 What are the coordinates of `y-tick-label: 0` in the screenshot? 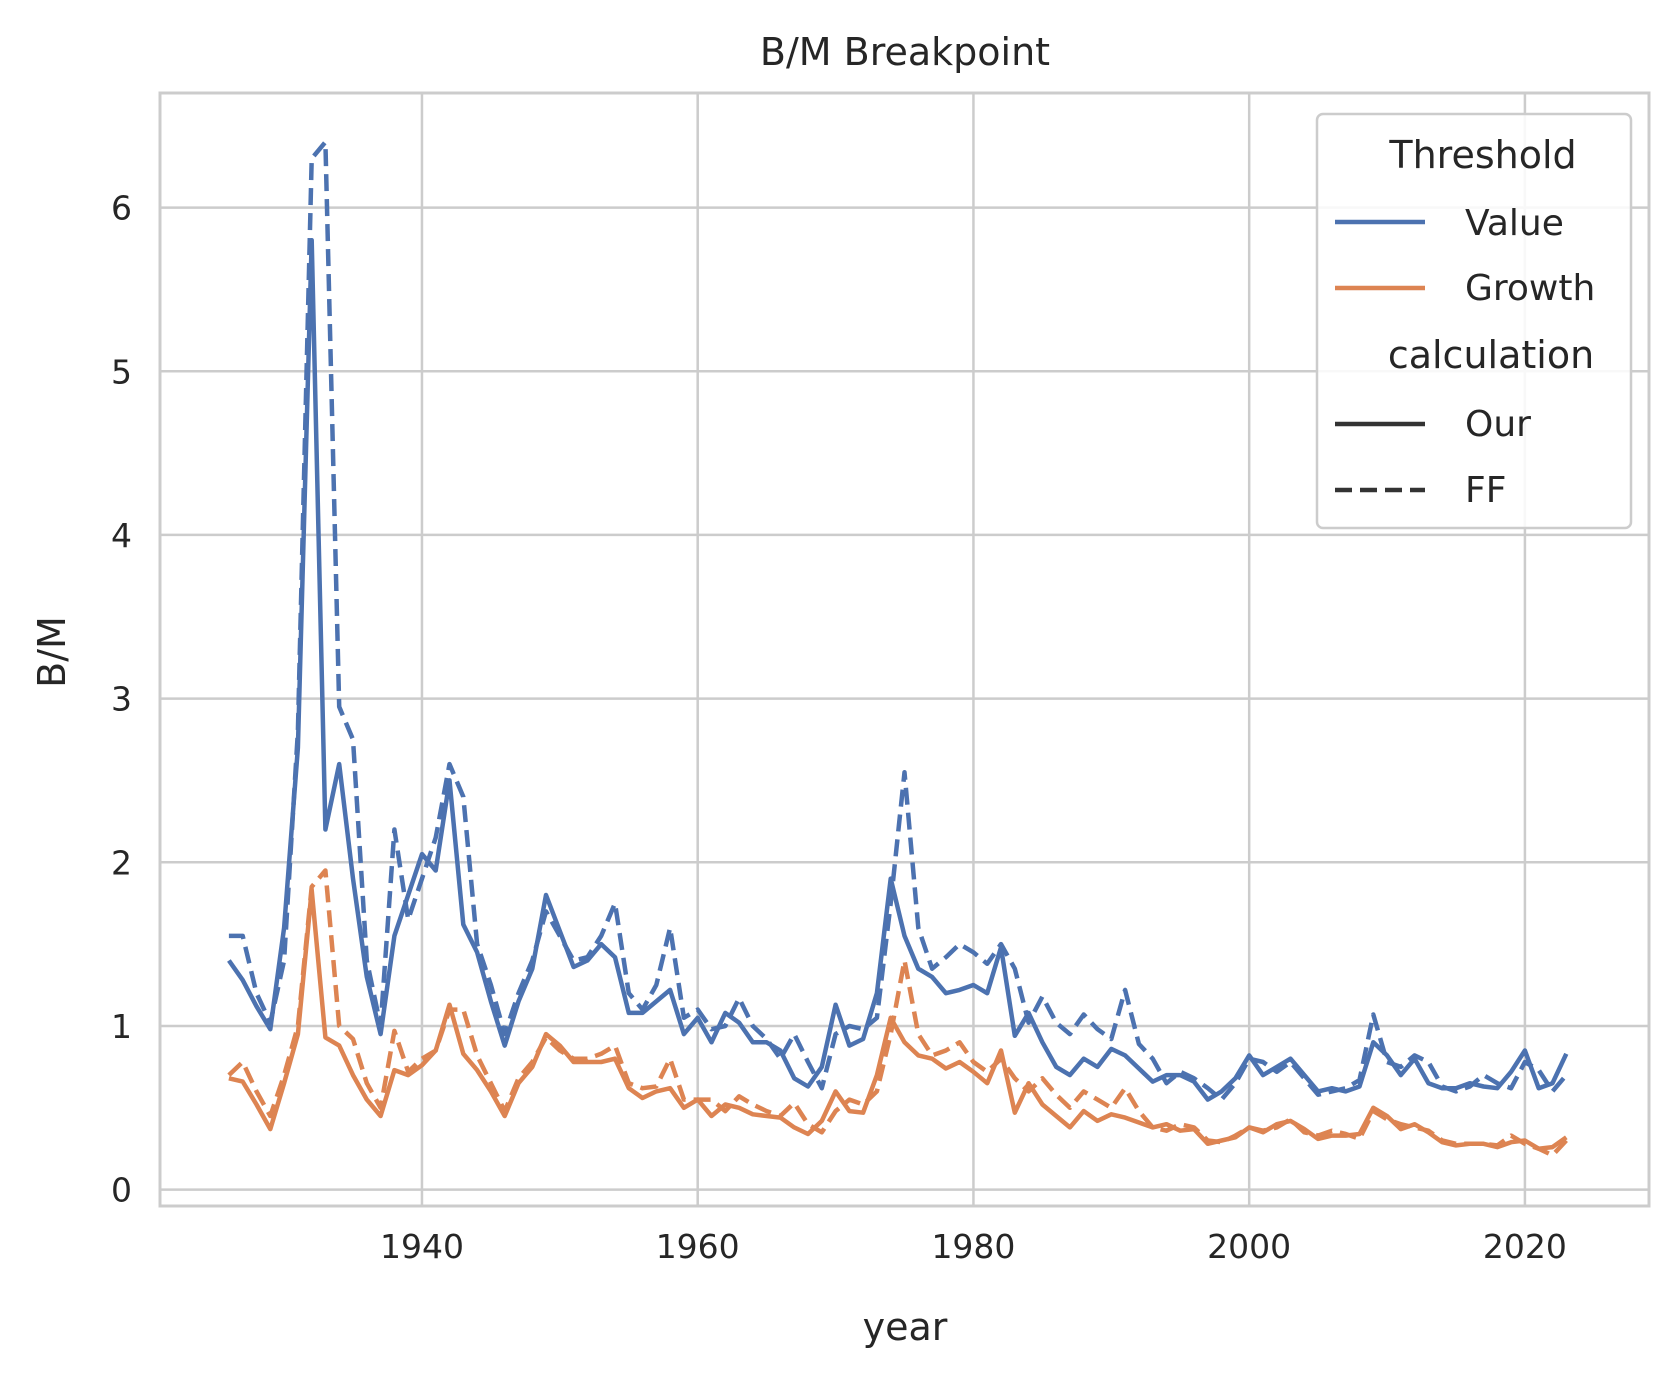 It's located at (121, 1190).